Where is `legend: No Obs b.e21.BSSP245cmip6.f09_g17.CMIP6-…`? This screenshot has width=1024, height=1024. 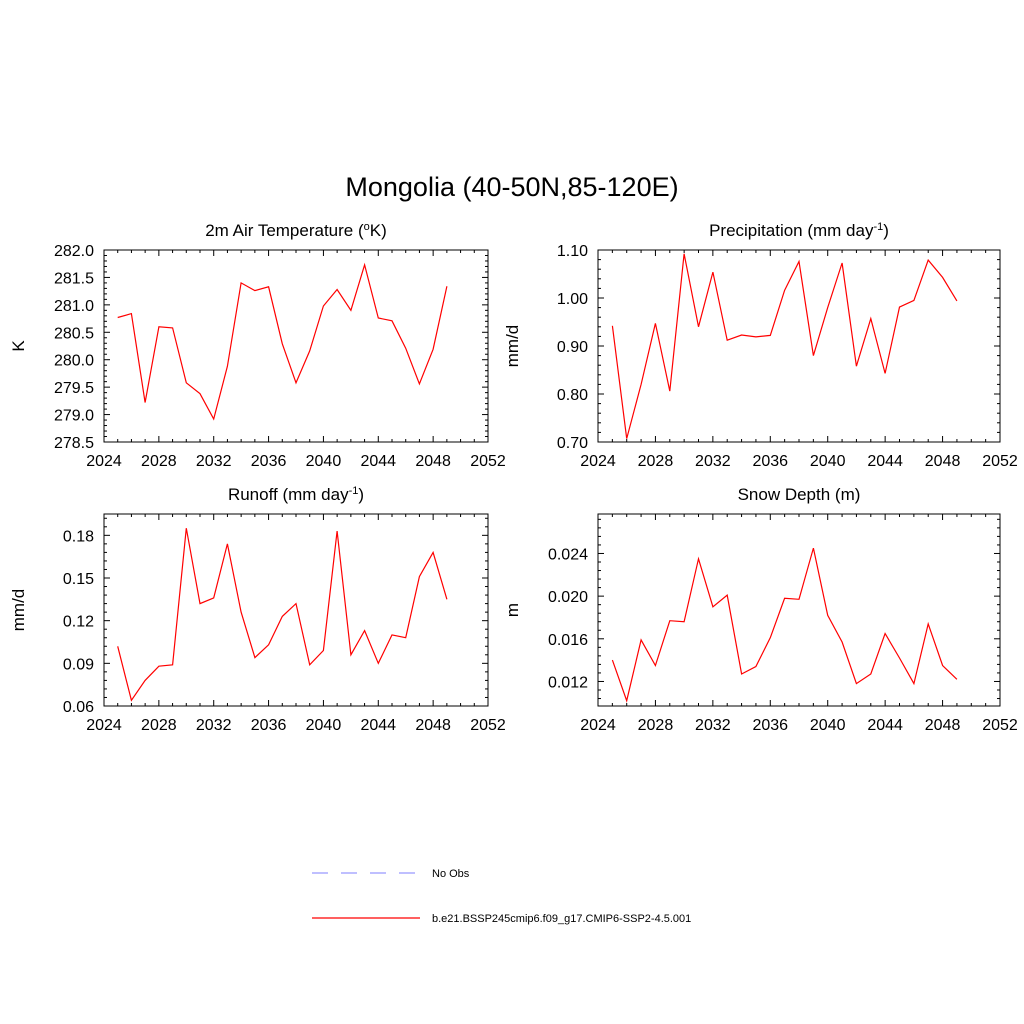 legend: No Obs b.e21.BSSP245cmip6.f09_g17.CMIP6-… is located at coordinates (501, 896).